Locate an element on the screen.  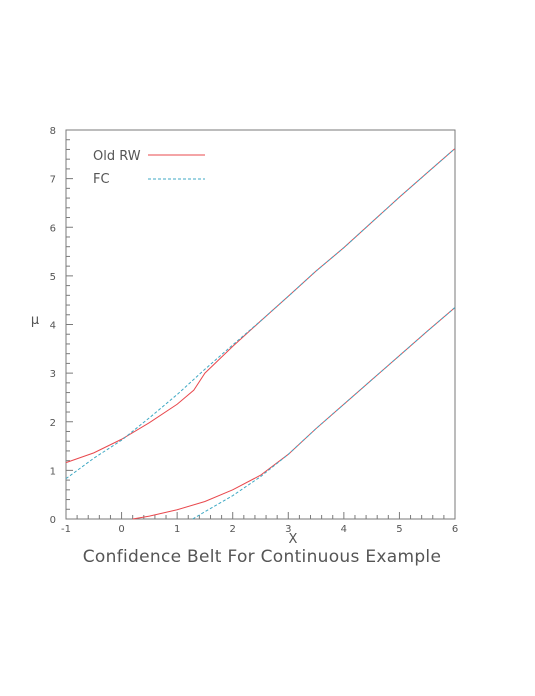
y-tick-label: 0 is located at coordinates (53, 520).